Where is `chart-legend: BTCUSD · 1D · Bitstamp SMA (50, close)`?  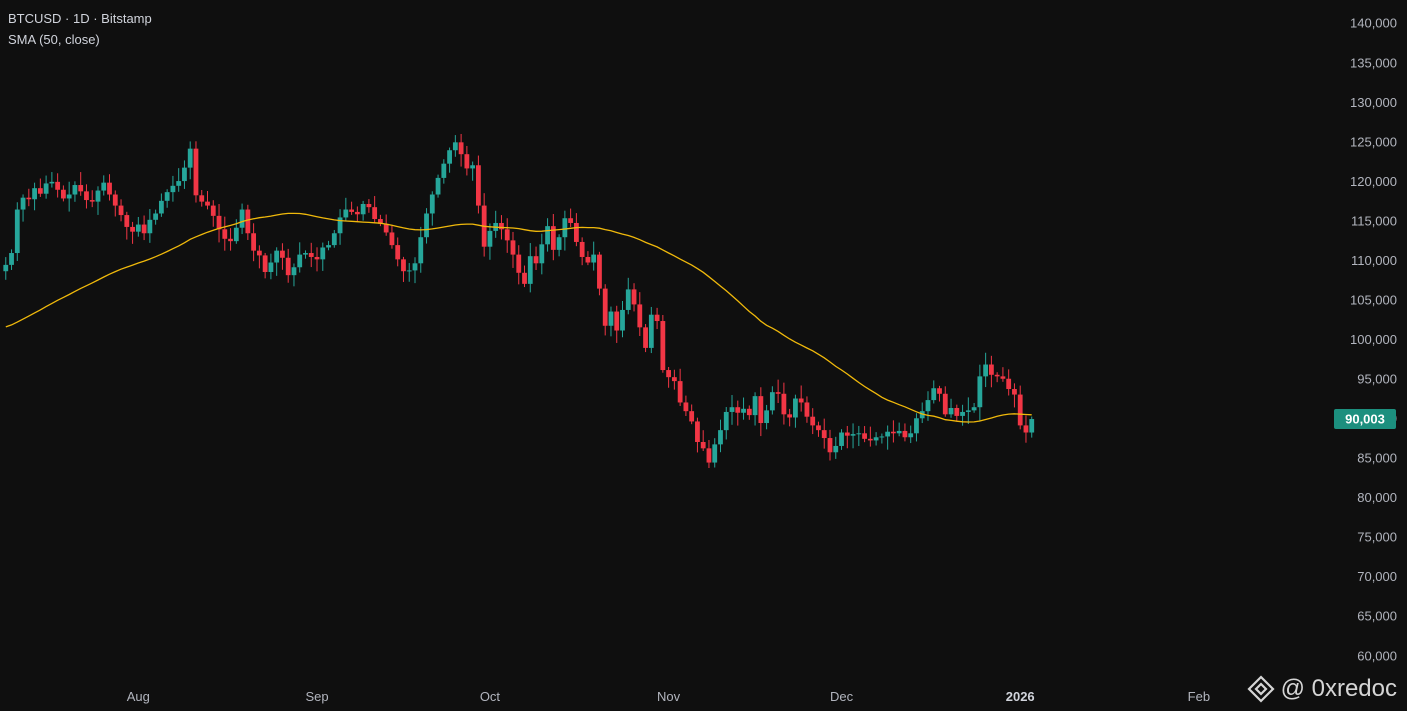 chart-legend: BTCUSD · 1D · Bitstamp SMA (50, close) is located at coordinates (80, 29).